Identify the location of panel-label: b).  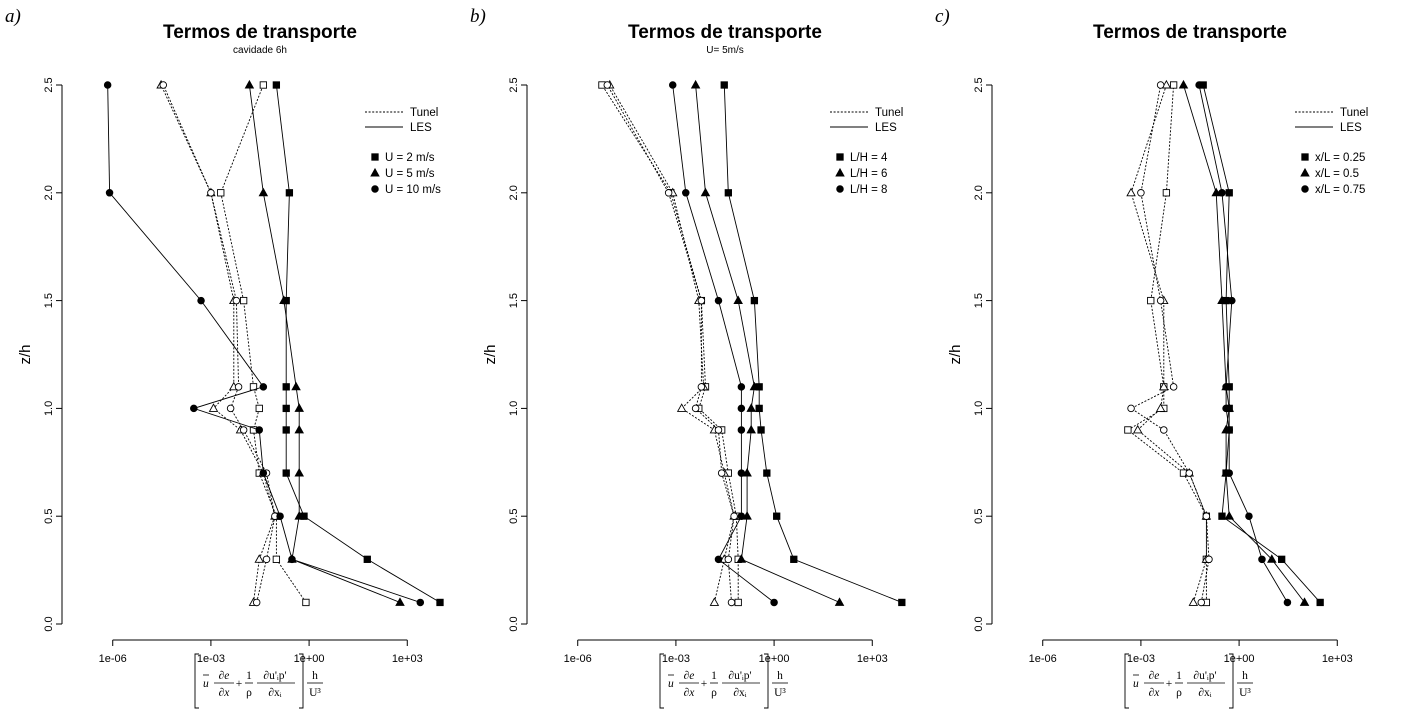
(478, 16).